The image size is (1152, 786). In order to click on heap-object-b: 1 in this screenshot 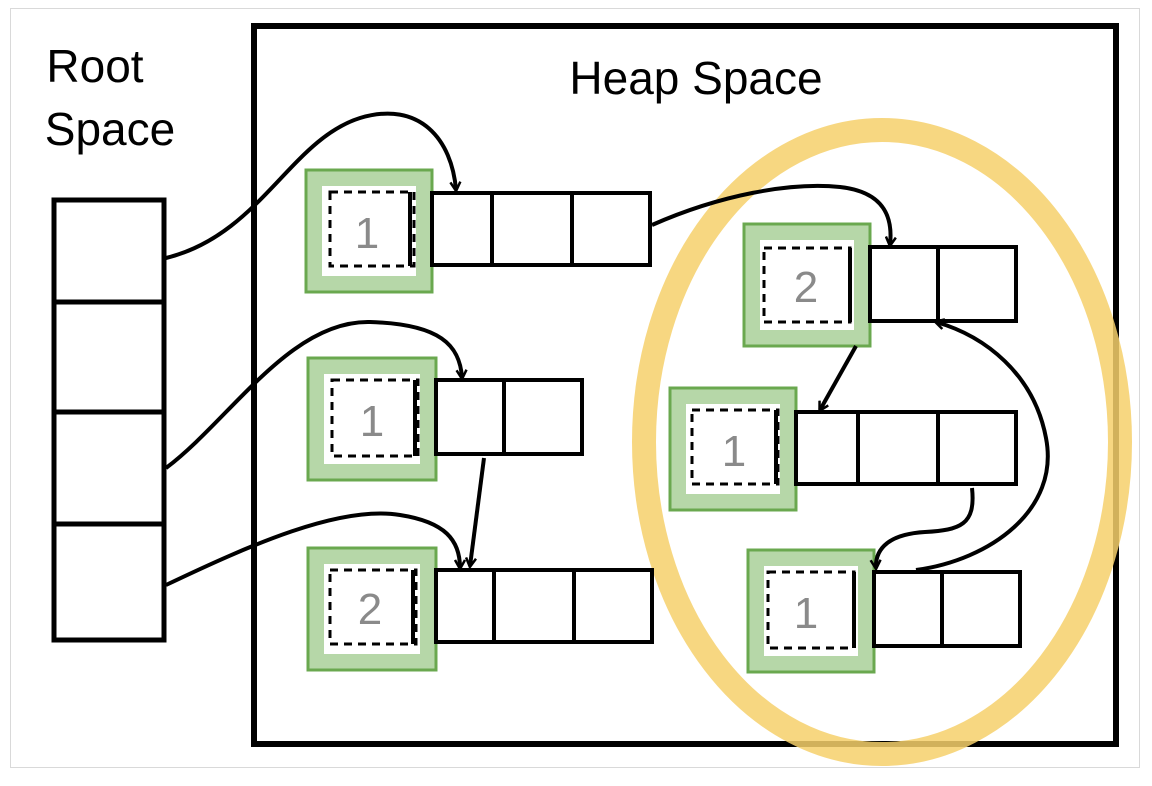, I will do `click(445, 419)`.